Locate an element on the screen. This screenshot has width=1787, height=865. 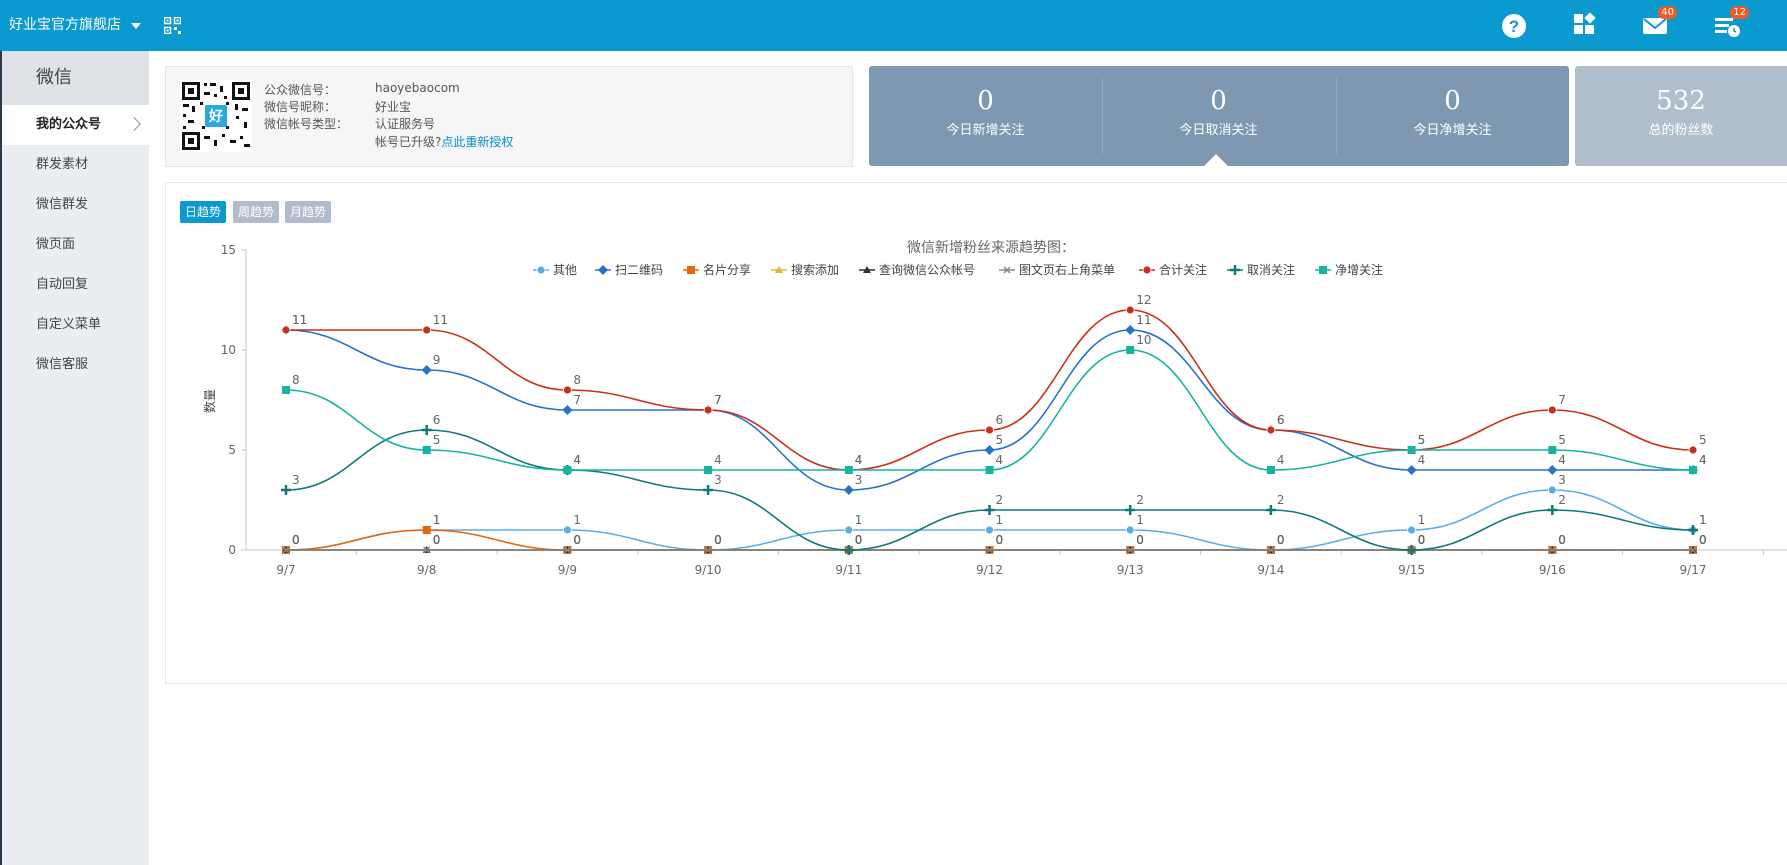
series-8: 8 5 4 4 4 4 10 4 5 5 4 is located at coordinates (994, 403).